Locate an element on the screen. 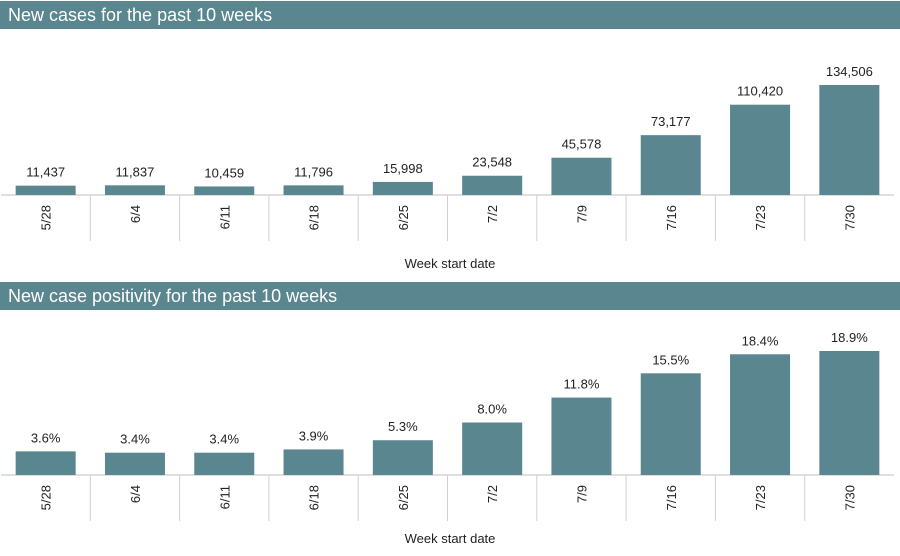  chart-1-title: New cases for the past 10 weeks is located at coordinates (450, 15).